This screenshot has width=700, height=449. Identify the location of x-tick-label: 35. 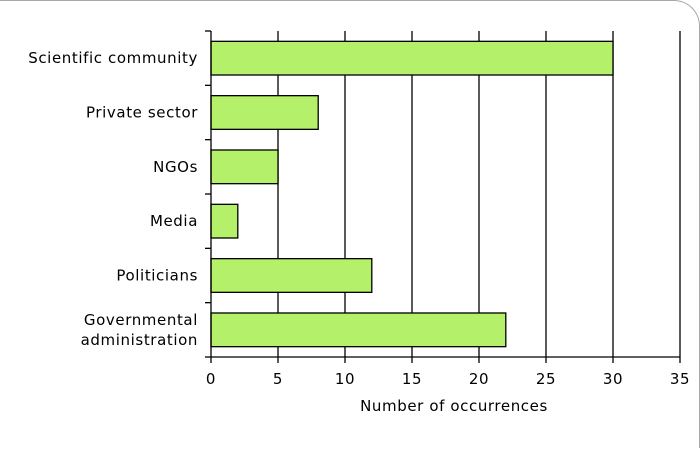
(680, 379).